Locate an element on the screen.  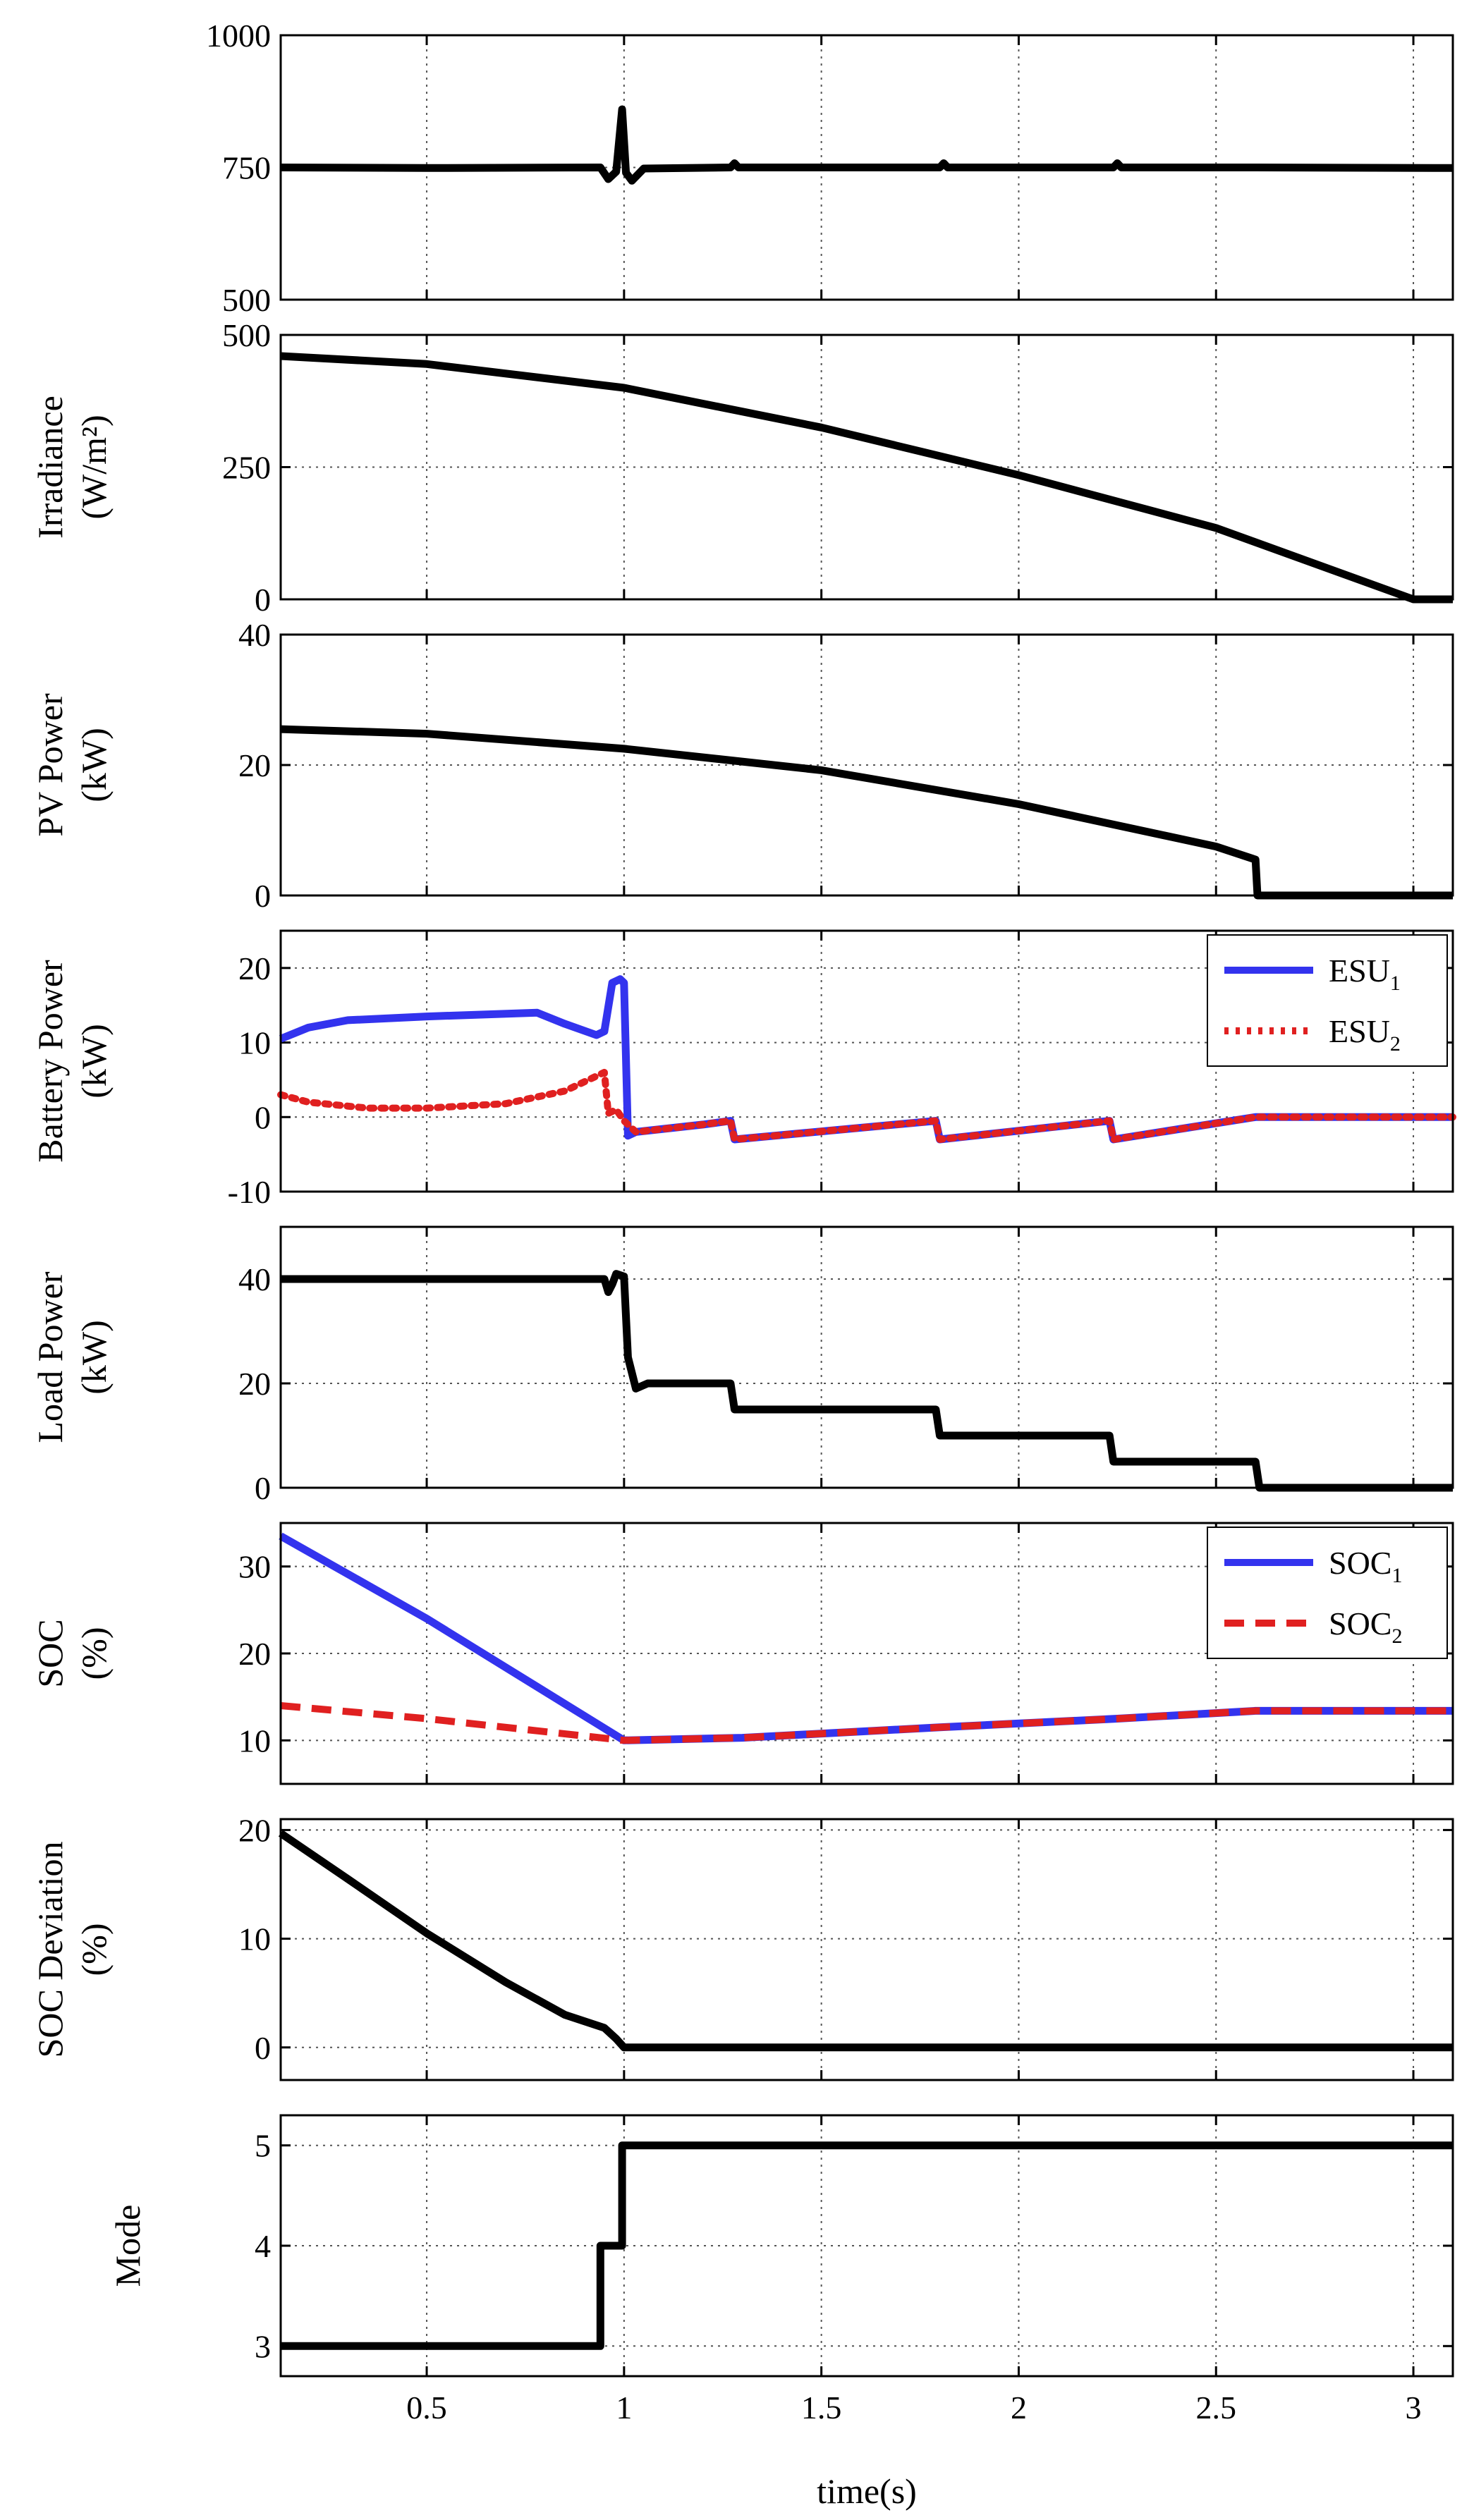
panel-p7: 0 10 20 SOC Deviation (%) is located at coordinates (742, 1946).